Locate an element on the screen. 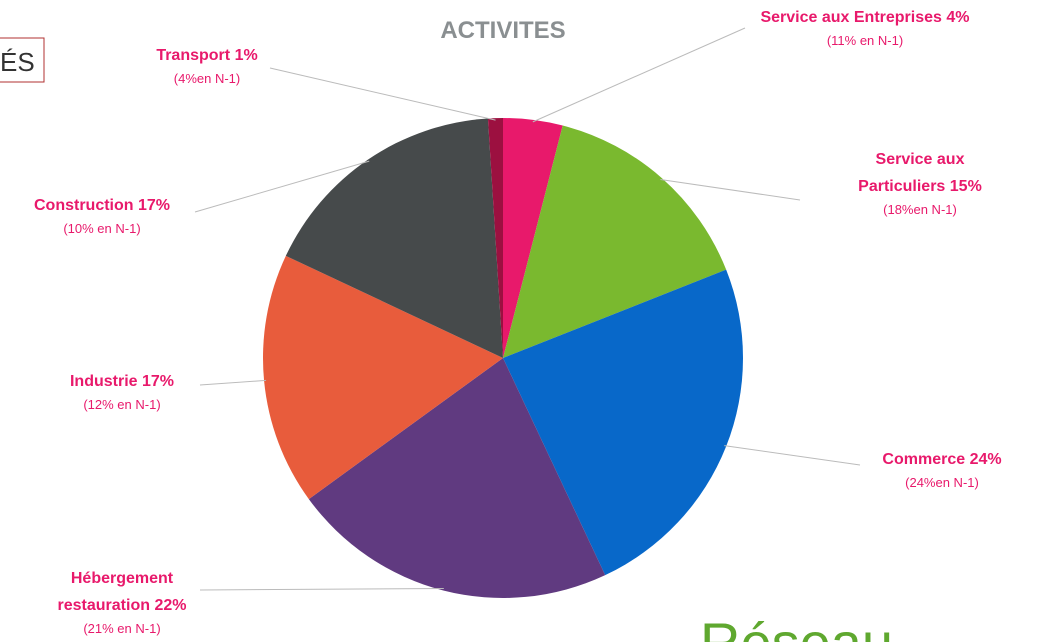 This screenshot has height=642, width=1038. category-name: Transport is located at coordinates (193, 55).